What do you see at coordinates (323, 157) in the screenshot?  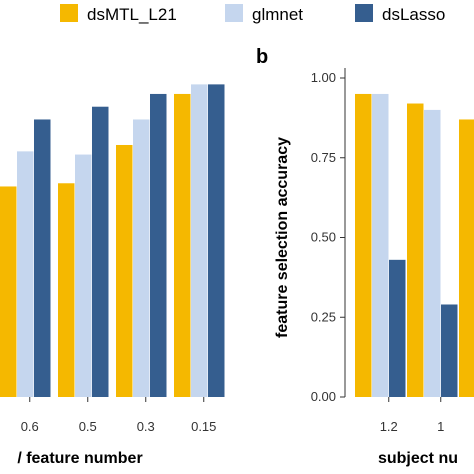 I see `y-tick-label: 0.75` at bounding box center [323, 157].